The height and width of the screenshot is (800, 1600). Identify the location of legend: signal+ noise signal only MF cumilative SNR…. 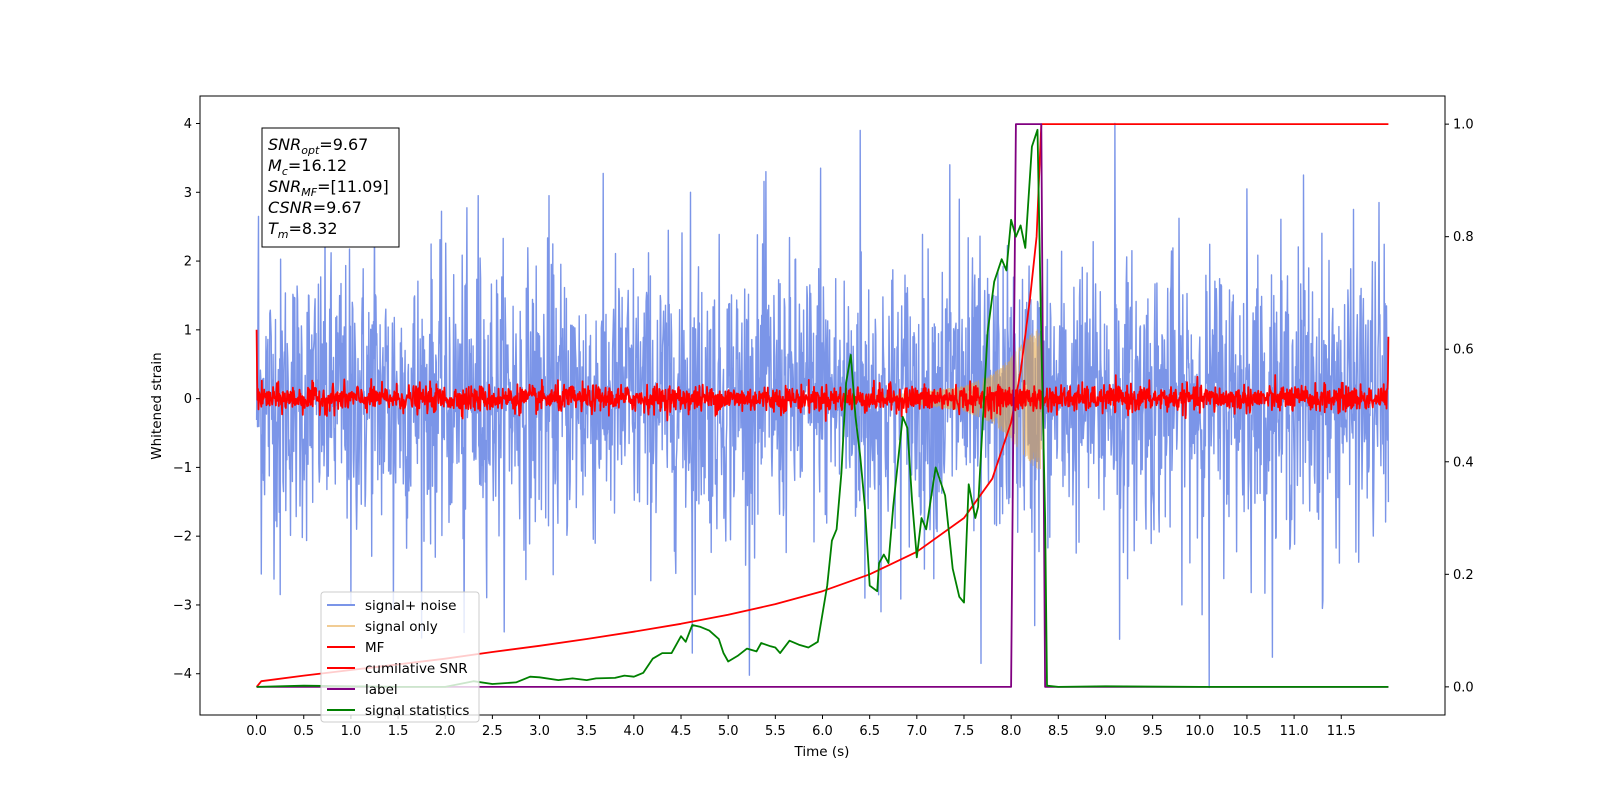
(400, 657).